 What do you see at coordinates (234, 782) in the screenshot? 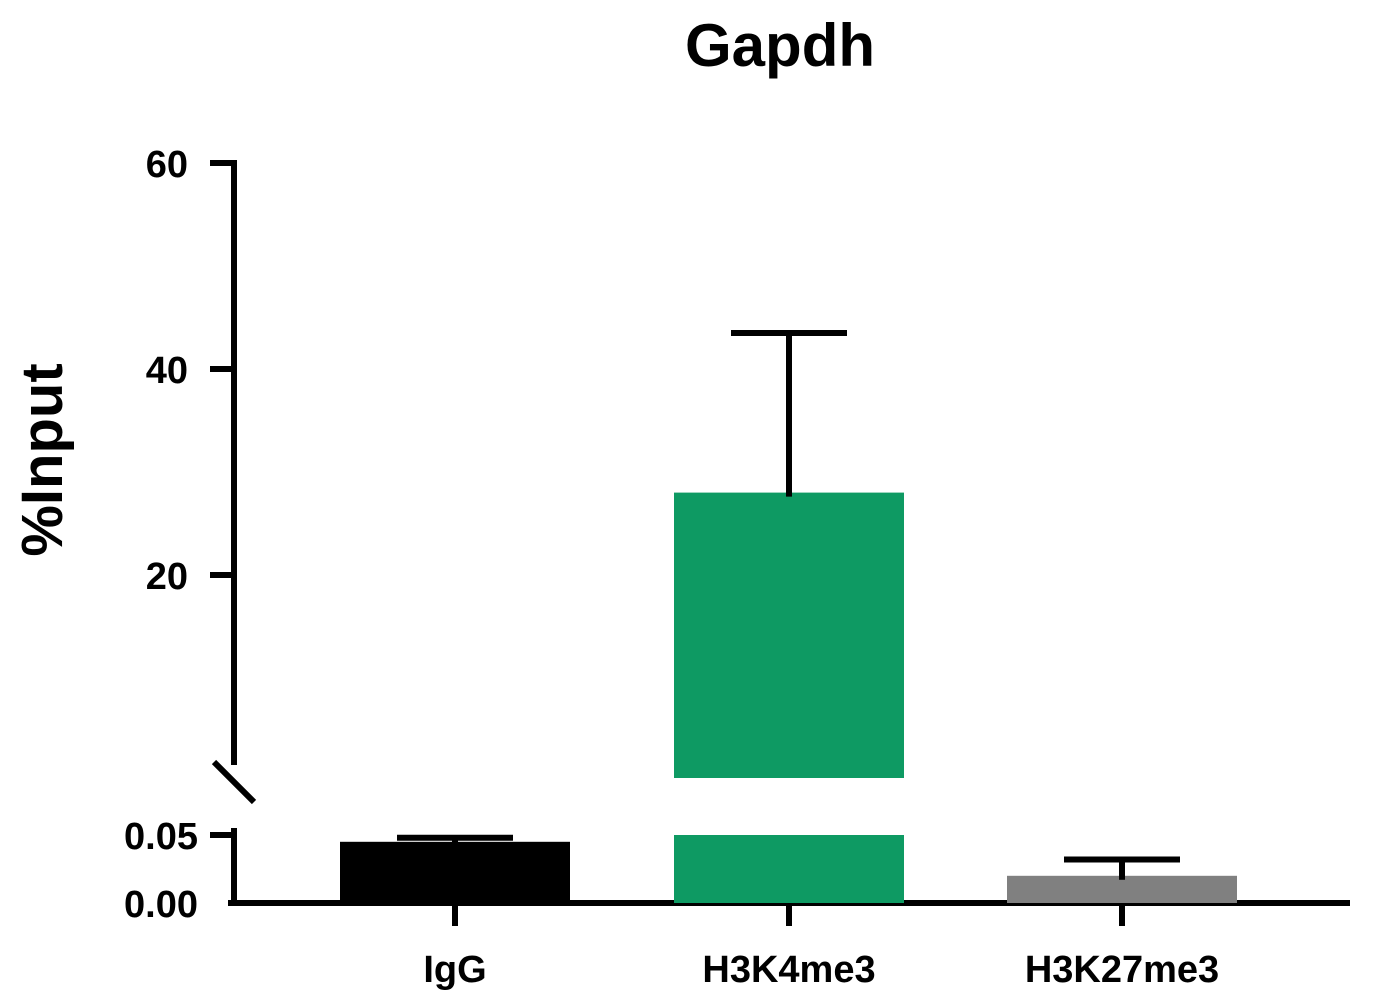
I see `axis-break-mark` at bounding box center [234, 782].